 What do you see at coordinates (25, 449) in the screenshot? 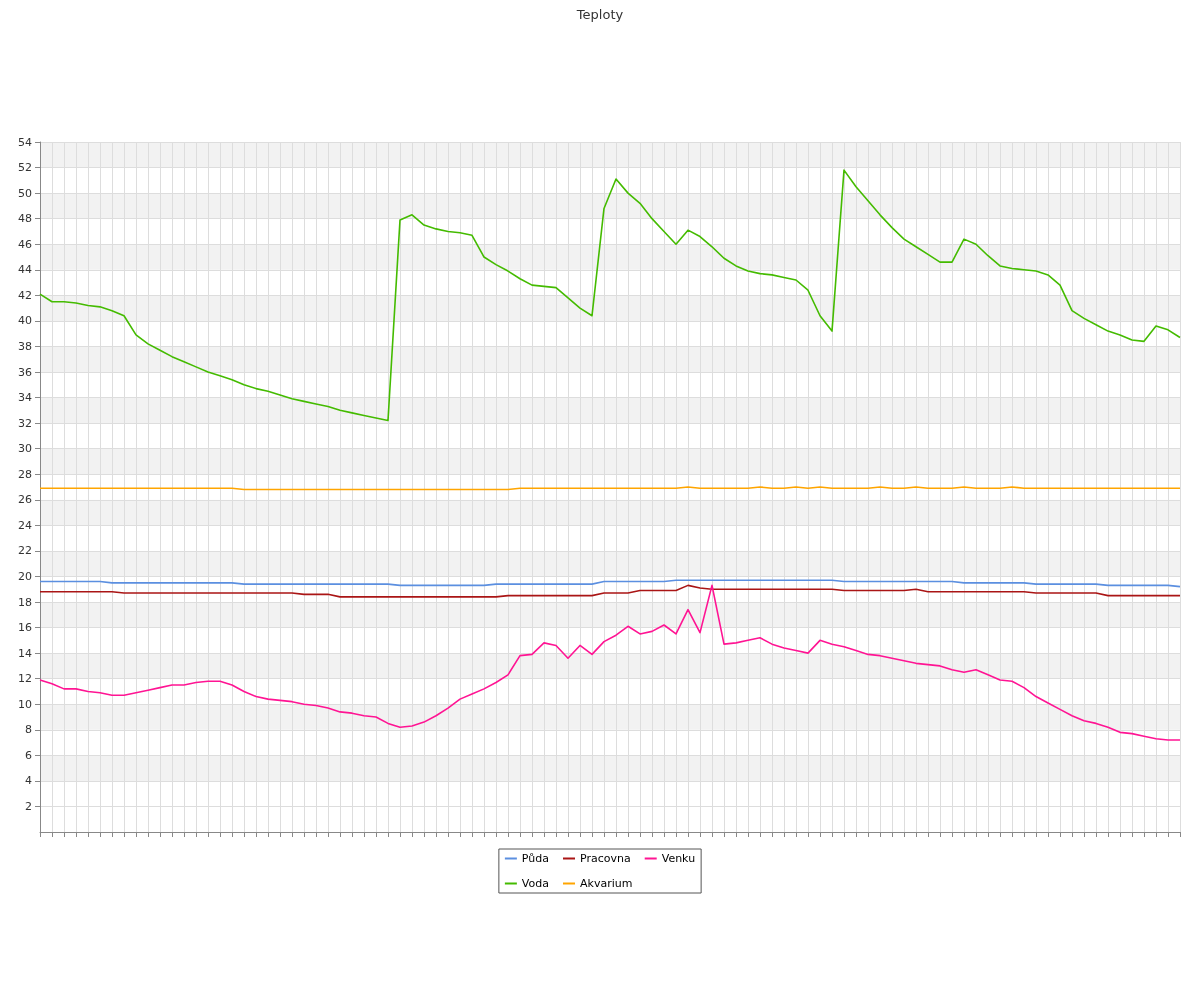
I see `y-tick-label: 30` at bounding box center [25, 449].